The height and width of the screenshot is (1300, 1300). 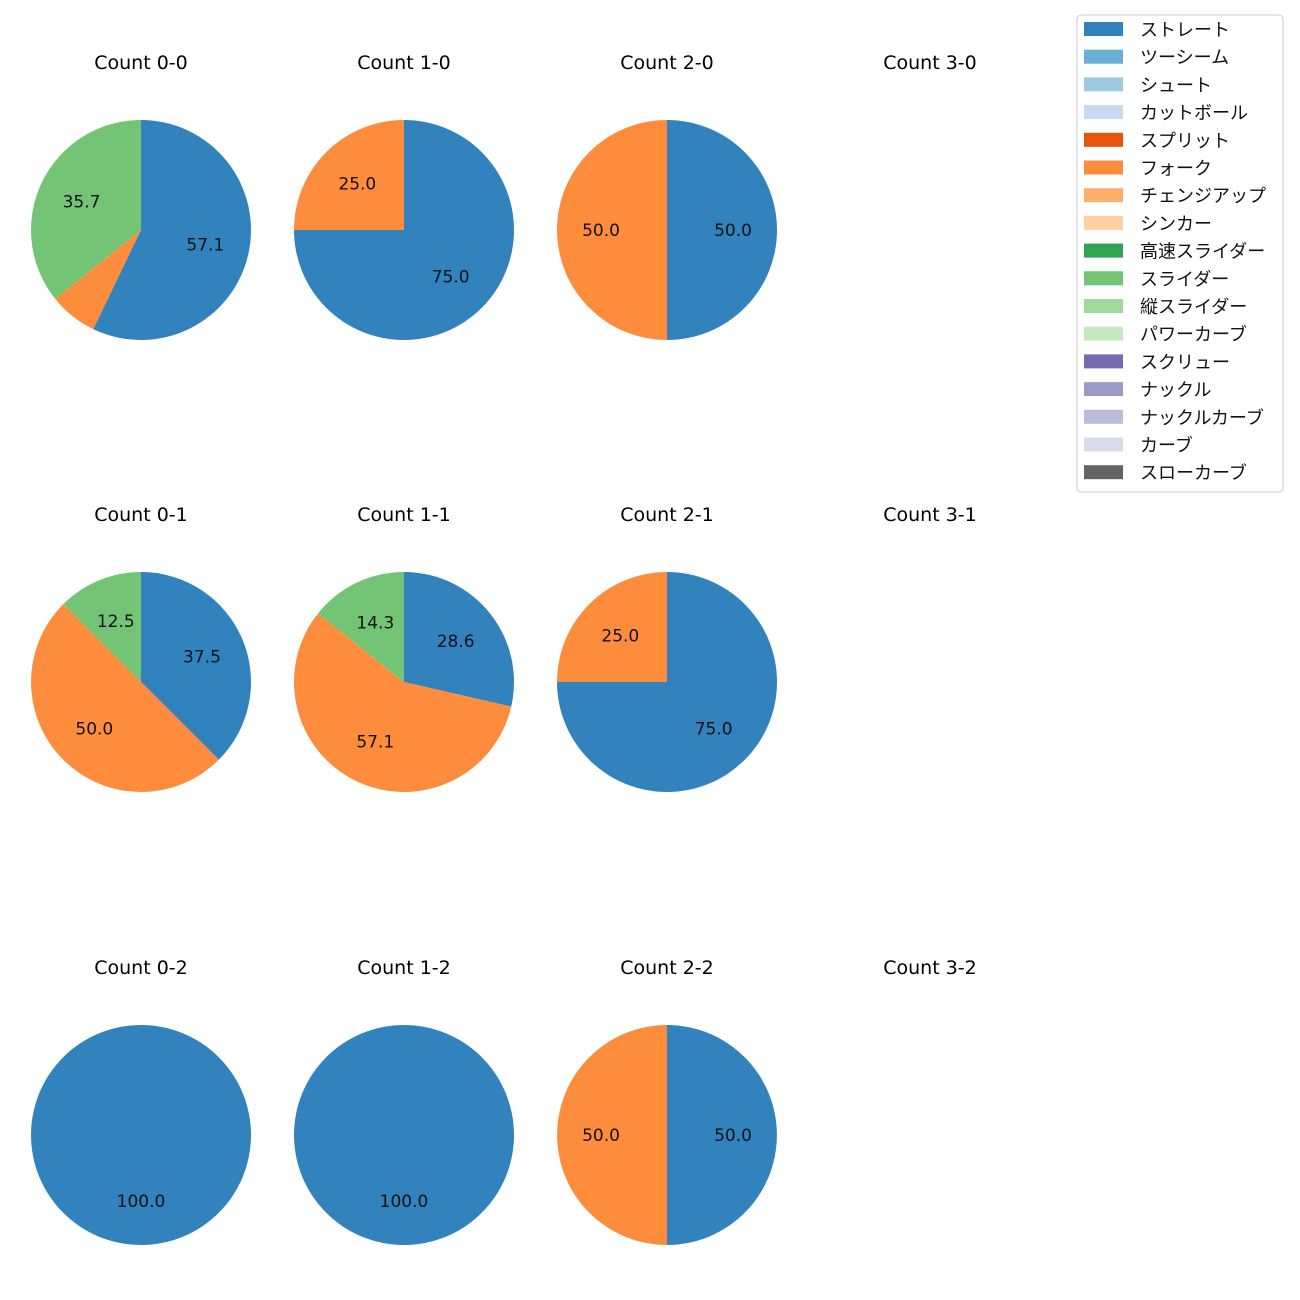 What do you see at coordinates (375, 624) in the screenshot?
I see `pie-slice-label: 14.3` at bounding box center [375, 624].